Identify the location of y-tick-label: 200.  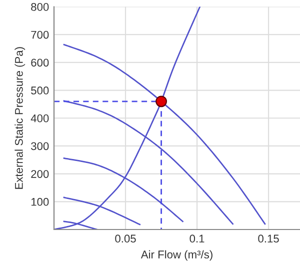
(40, 174).